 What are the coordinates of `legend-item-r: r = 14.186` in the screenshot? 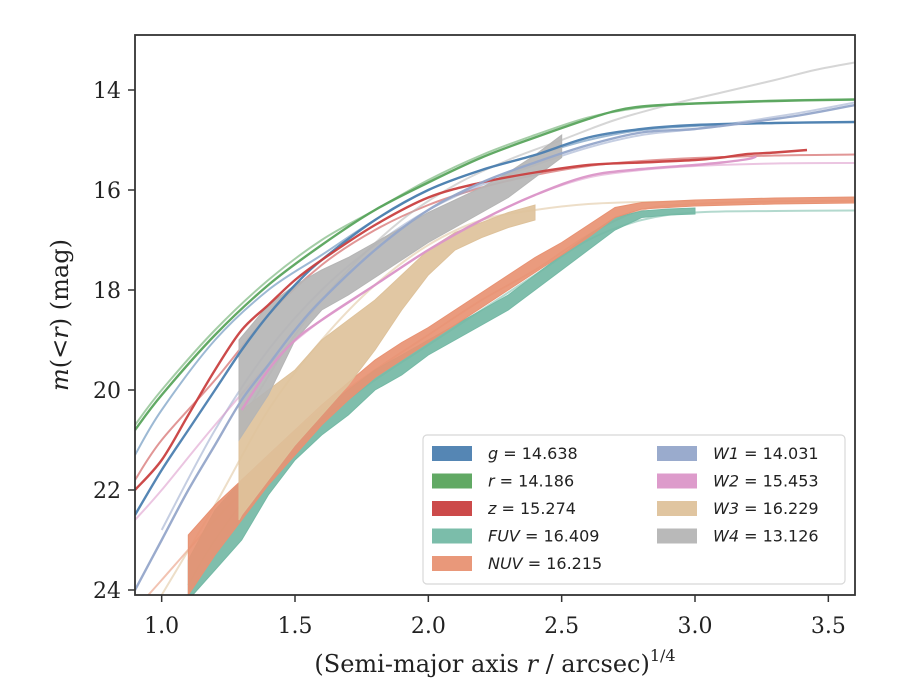 It's located at (503, 481).